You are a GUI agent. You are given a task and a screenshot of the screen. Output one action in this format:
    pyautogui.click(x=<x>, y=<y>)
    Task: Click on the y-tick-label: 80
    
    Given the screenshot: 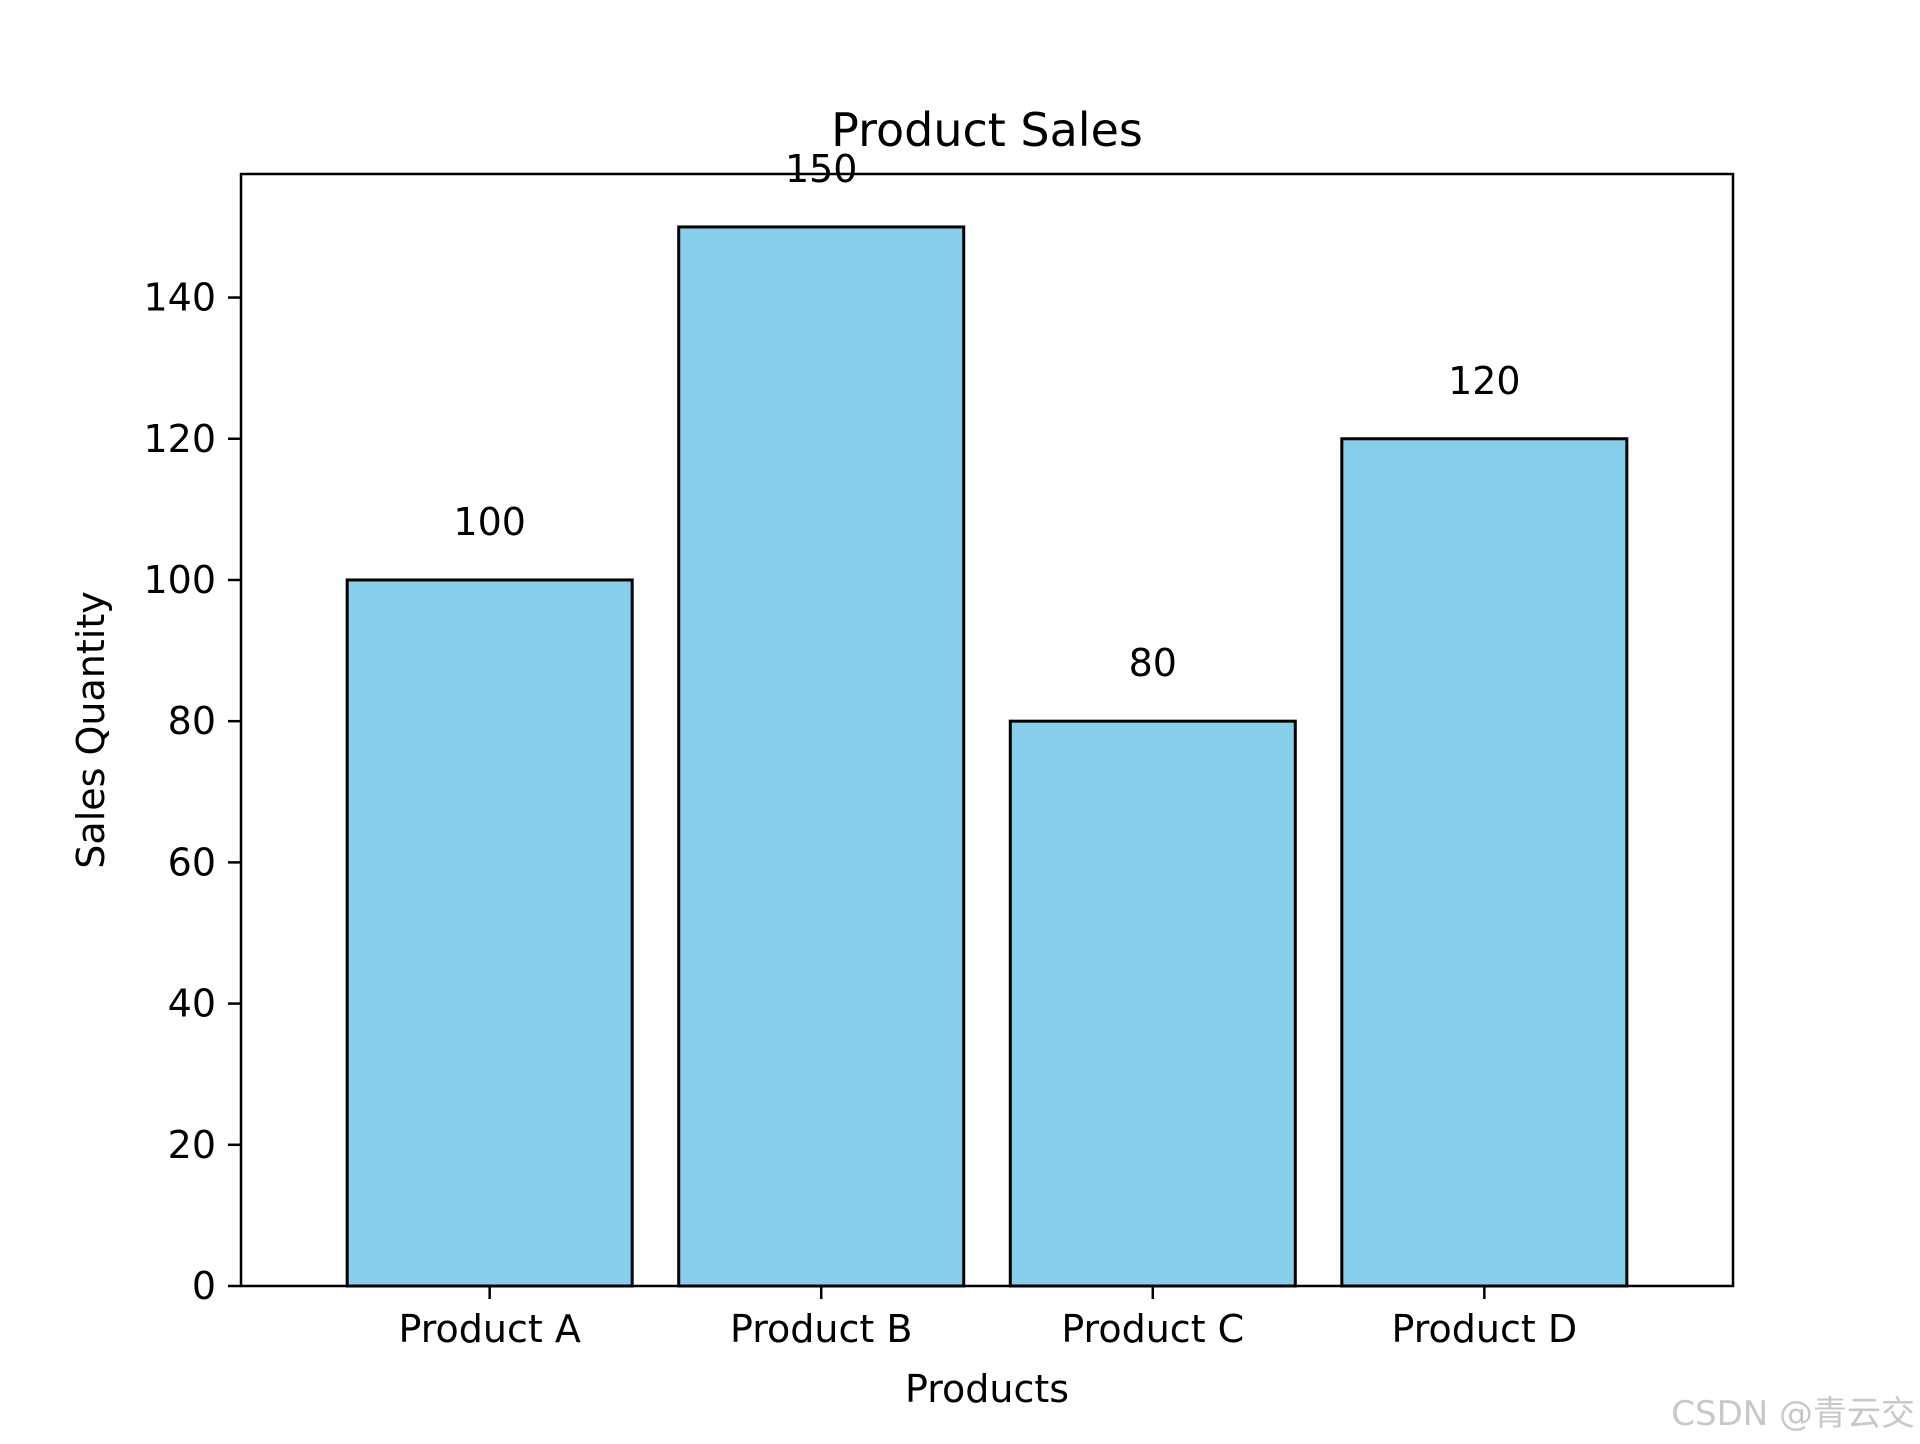 What is the action you would take?
    pyautogui.click(x=192, y=721)
    